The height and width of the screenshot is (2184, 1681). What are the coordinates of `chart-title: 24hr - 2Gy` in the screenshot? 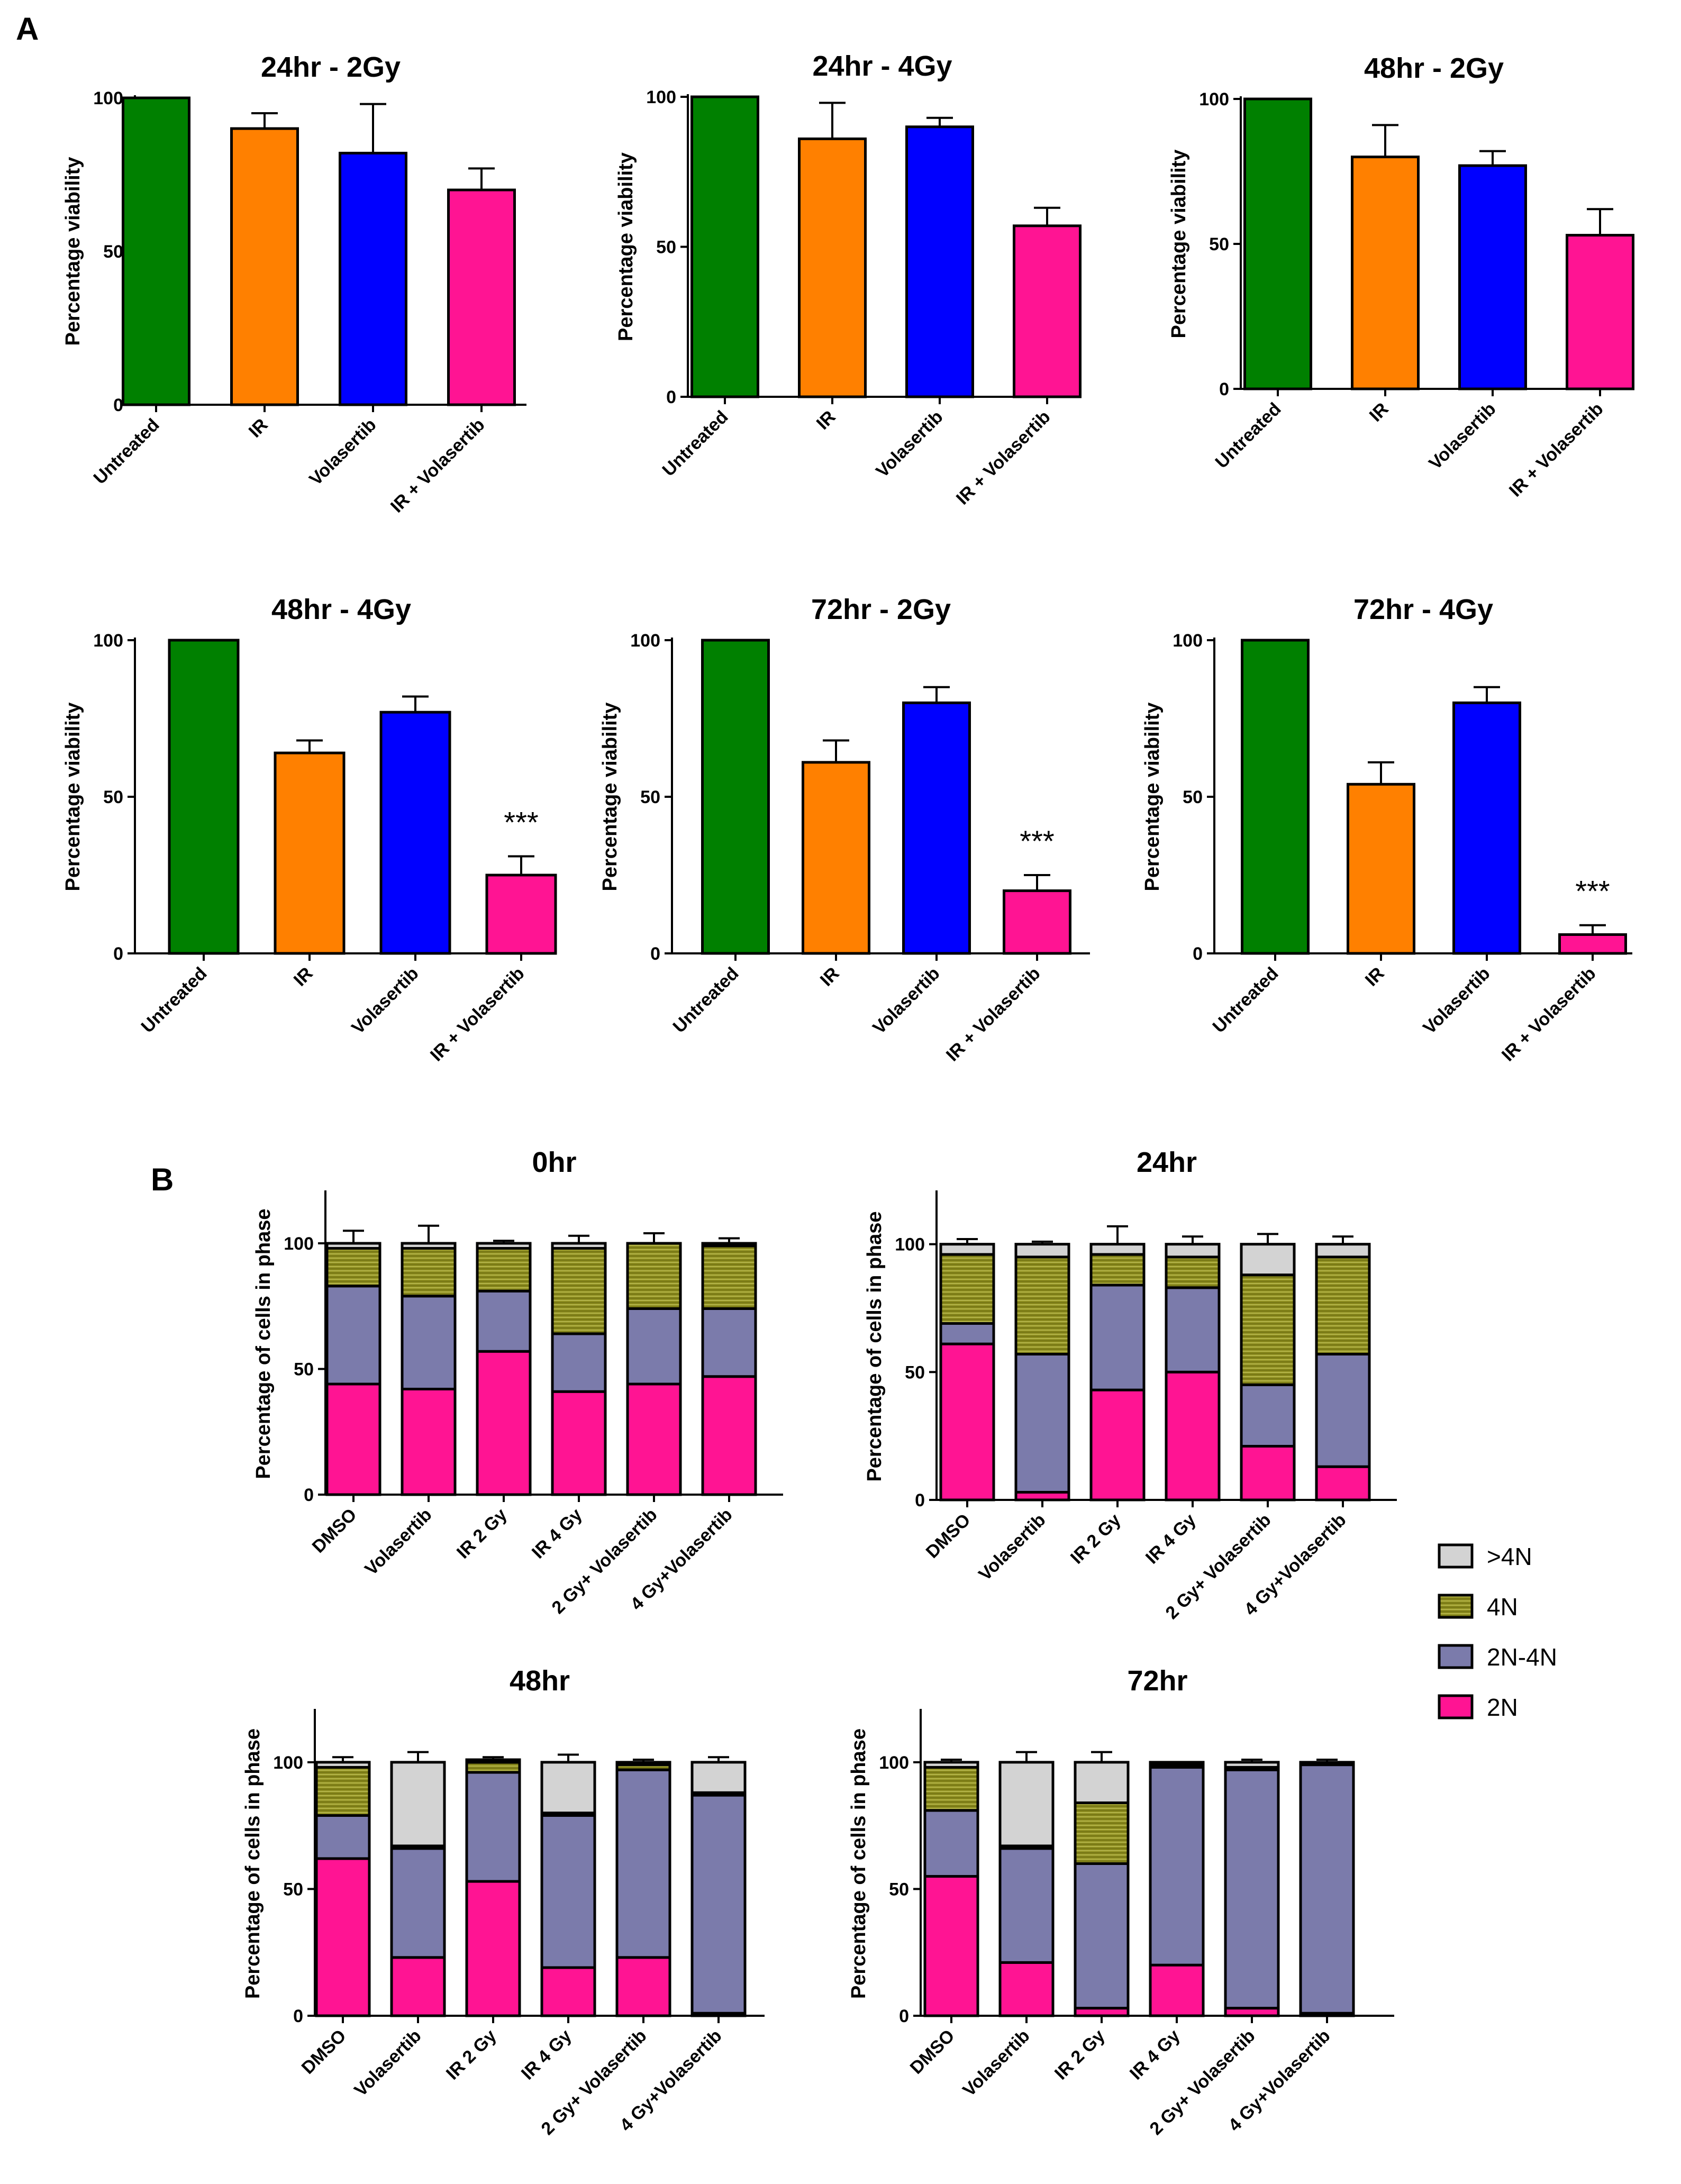 It's located at (331, 67).